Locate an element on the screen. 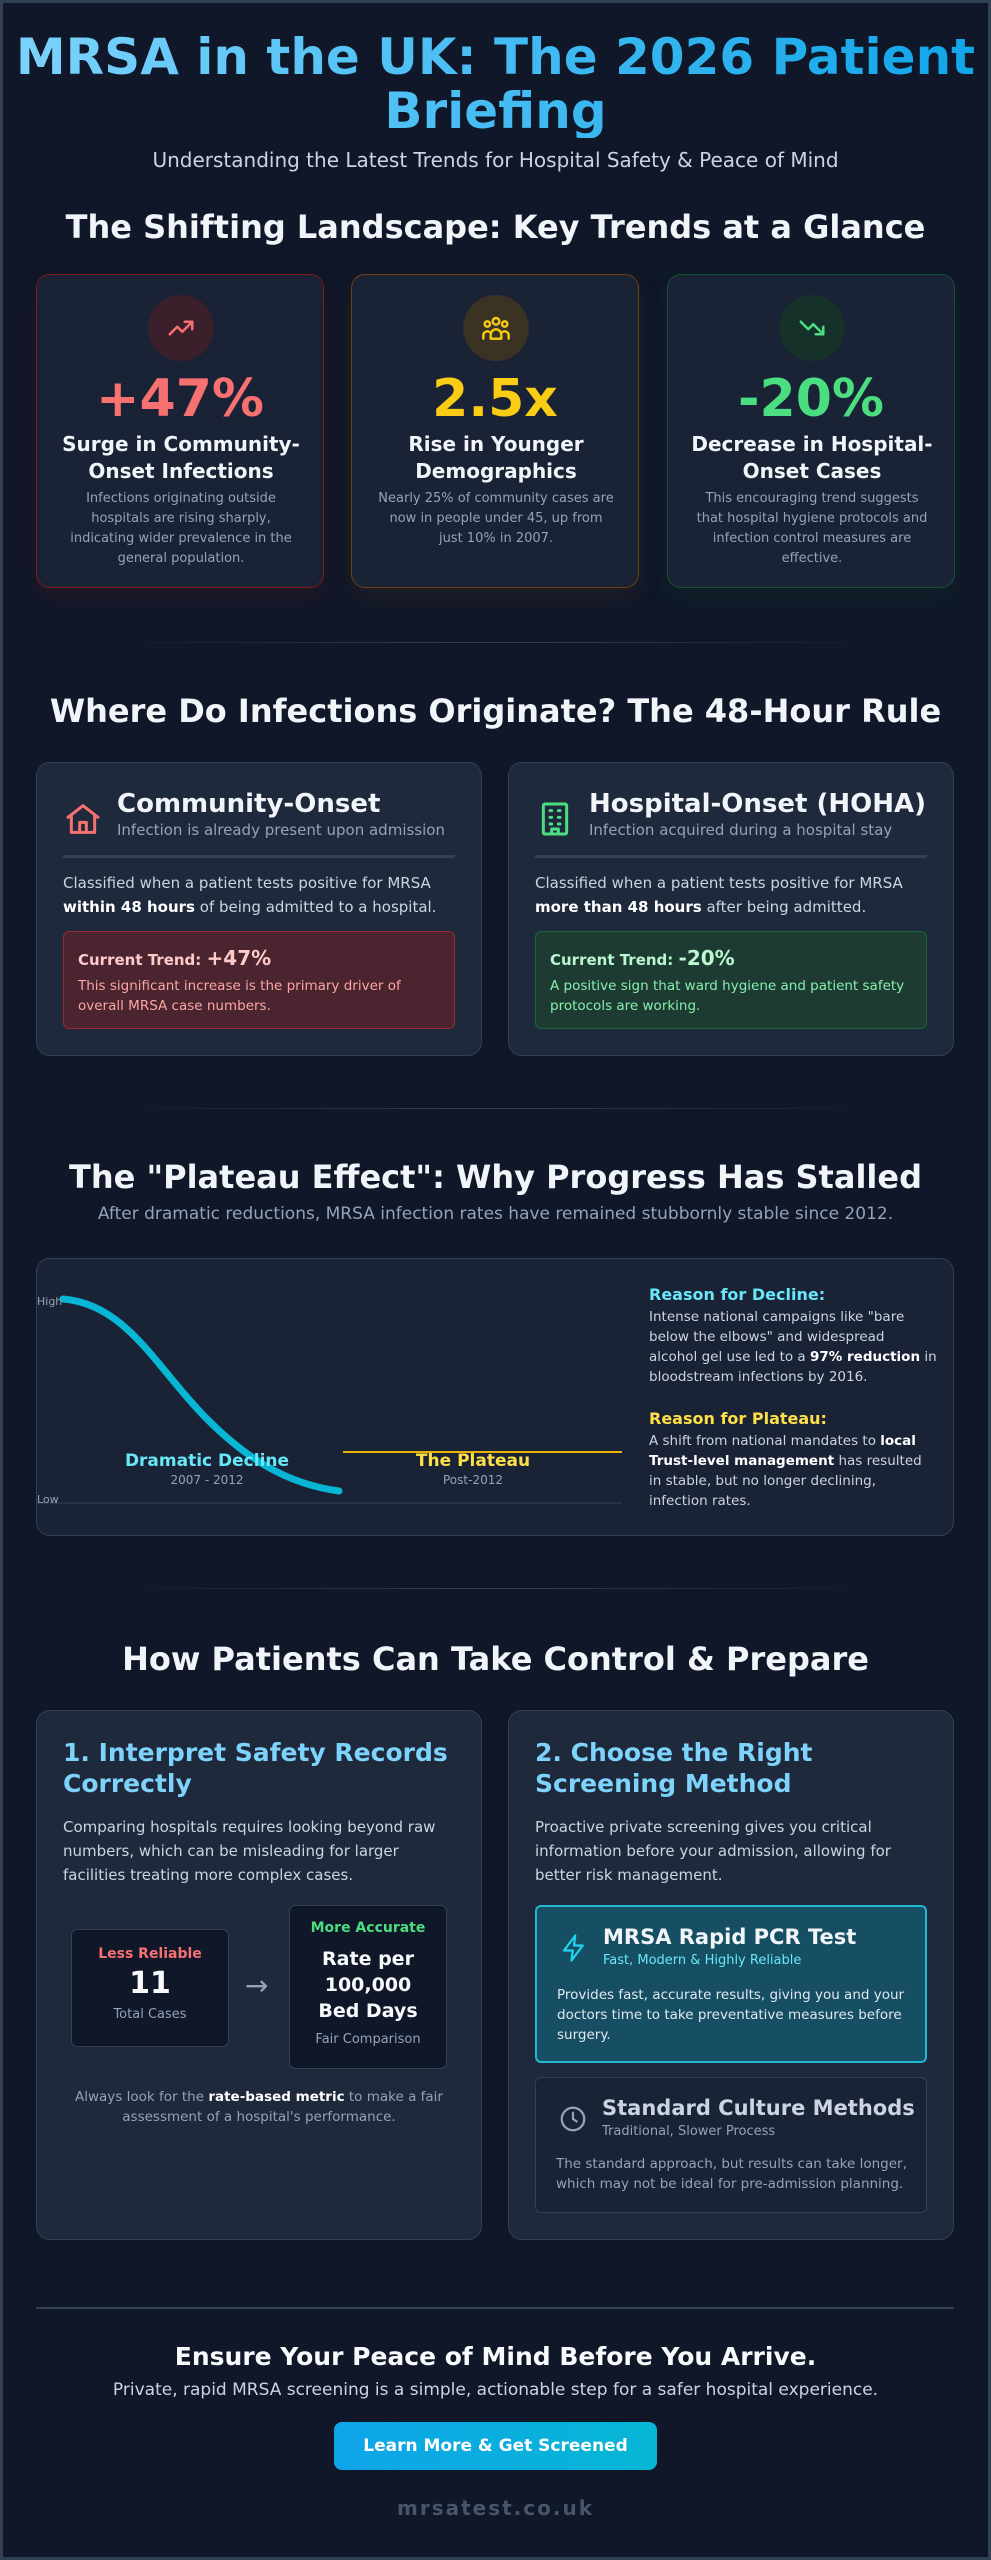  y-axis-low-label: Low is located at coordinates (48, 1499).